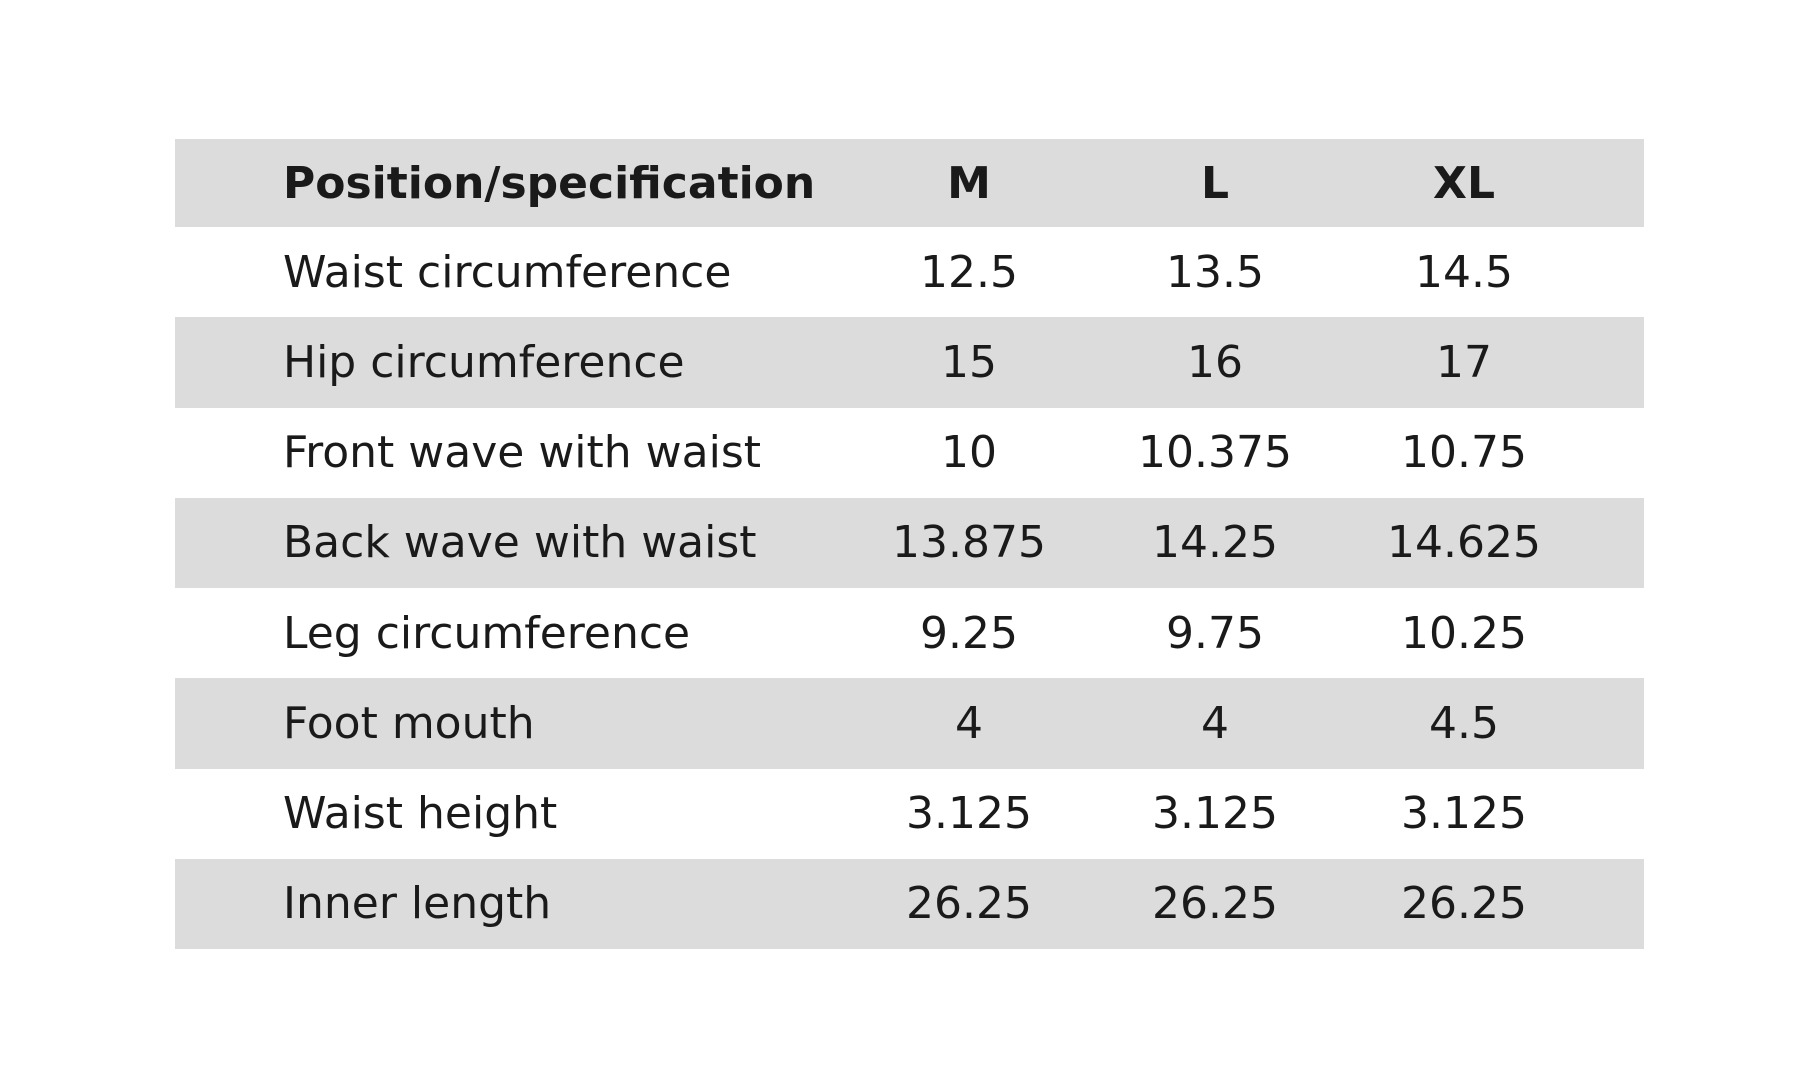 The image size is (1800, 1080). I want to click on header-cell: Position/specification, so click(549, 183).